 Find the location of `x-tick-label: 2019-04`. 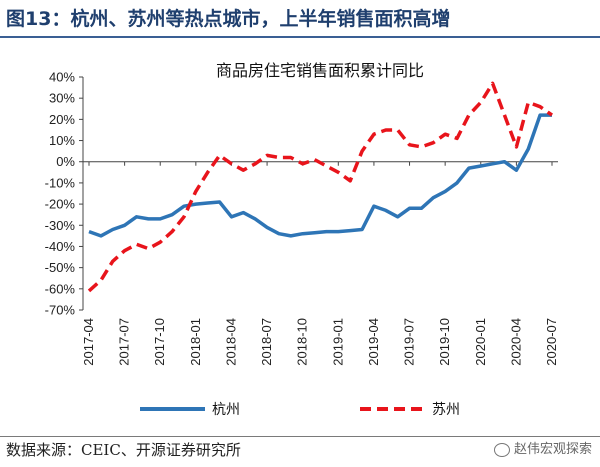

x-tick-label: 2019-04 is located at coordinates (373, 342).